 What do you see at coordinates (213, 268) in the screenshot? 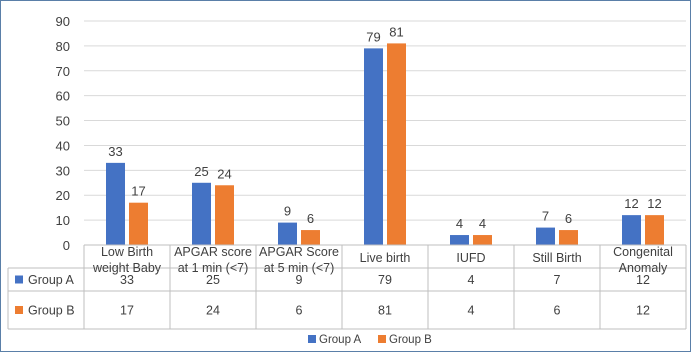
I see `category-label: at 1 min (<7)` at bounding box center [213, 268].